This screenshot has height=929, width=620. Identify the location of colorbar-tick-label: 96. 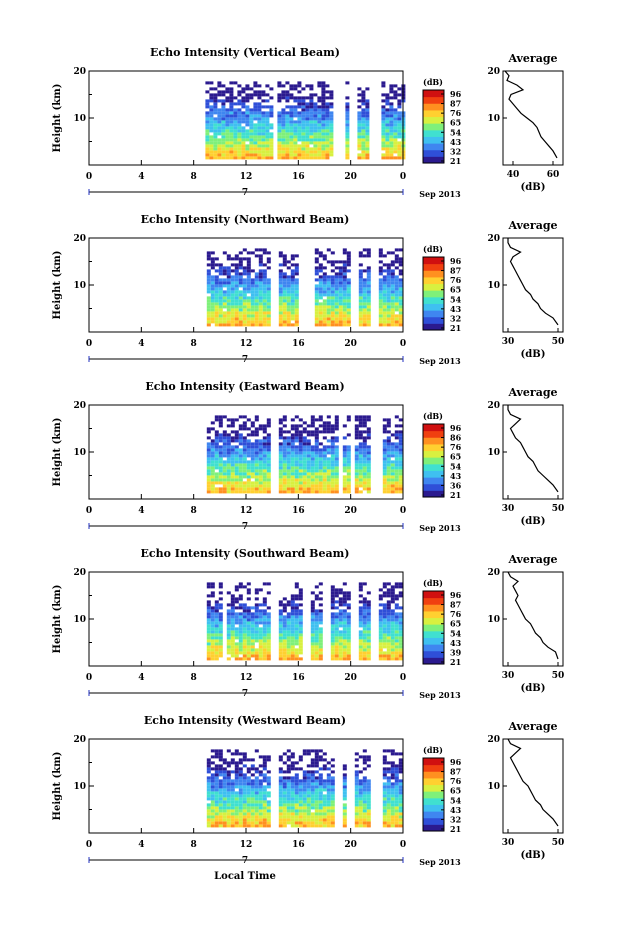
(456, 428).